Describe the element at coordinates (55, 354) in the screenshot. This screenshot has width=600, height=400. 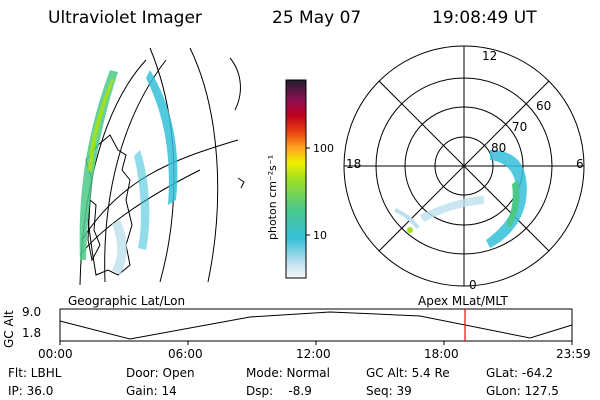
I see `time-tick-label: 00:00` at that location.